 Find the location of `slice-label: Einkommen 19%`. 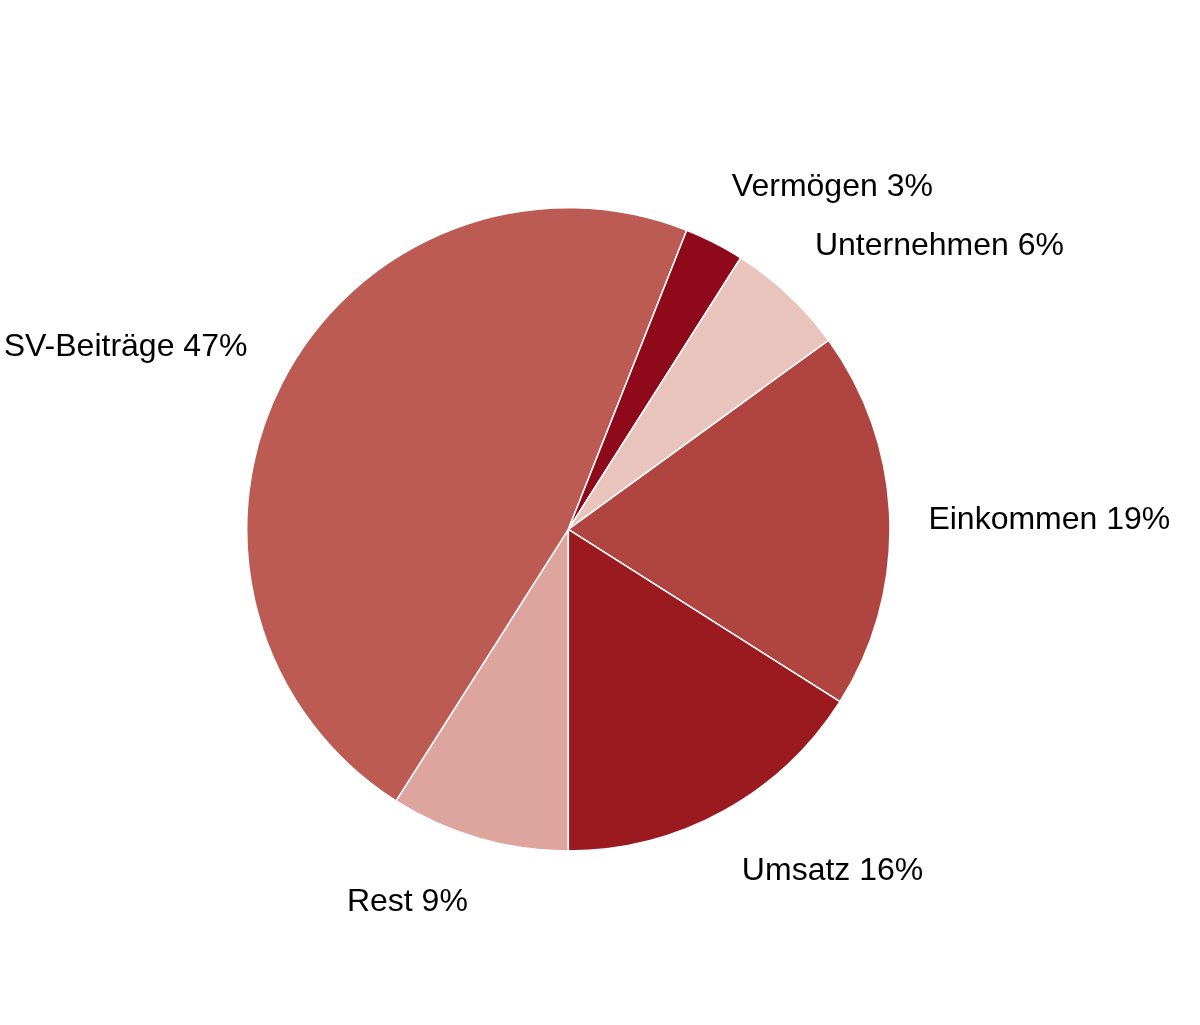

slice-label: Einkommen 19% is located at coordinates (1049, 517).